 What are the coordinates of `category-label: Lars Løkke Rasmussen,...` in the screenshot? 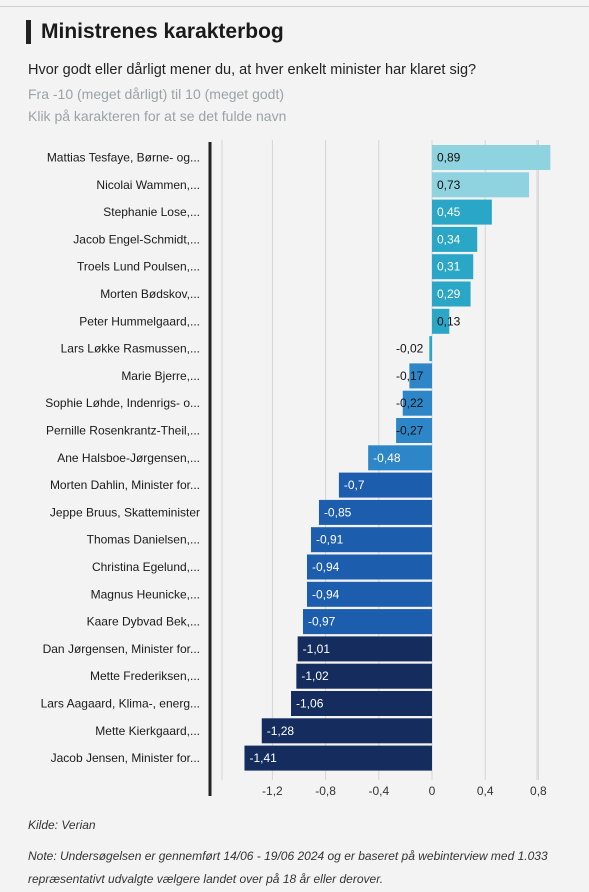 It's located at (130, 349).